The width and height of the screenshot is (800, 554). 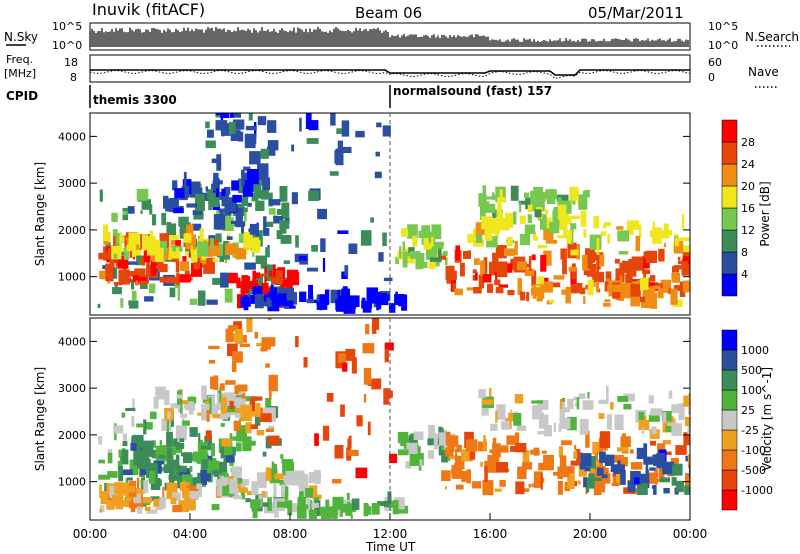 What do you see at coordinates (729, 263) in the screenshot?
I see `colorbar-swatch` at bounding box center [729, 263].